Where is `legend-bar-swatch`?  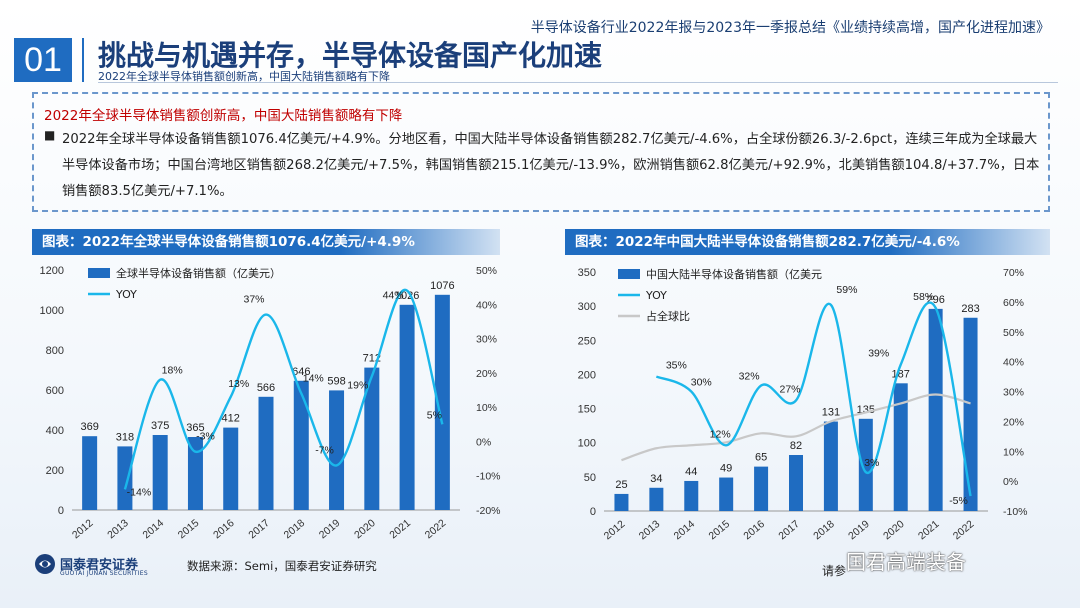
legend-bar-swatch is located at coordinates (629, 274).